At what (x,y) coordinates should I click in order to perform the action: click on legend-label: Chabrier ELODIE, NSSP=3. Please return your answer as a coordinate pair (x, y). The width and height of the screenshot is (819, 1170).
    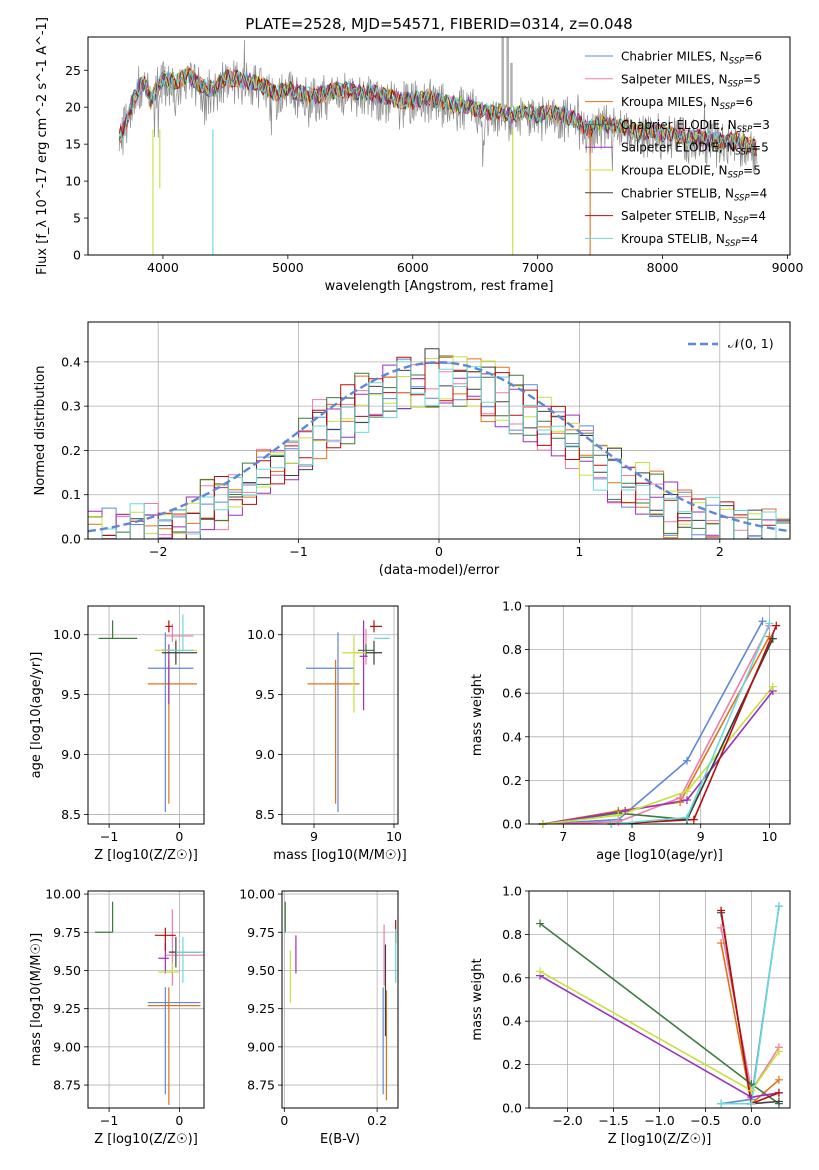
    Looking at the image, I should click on (695, 126).